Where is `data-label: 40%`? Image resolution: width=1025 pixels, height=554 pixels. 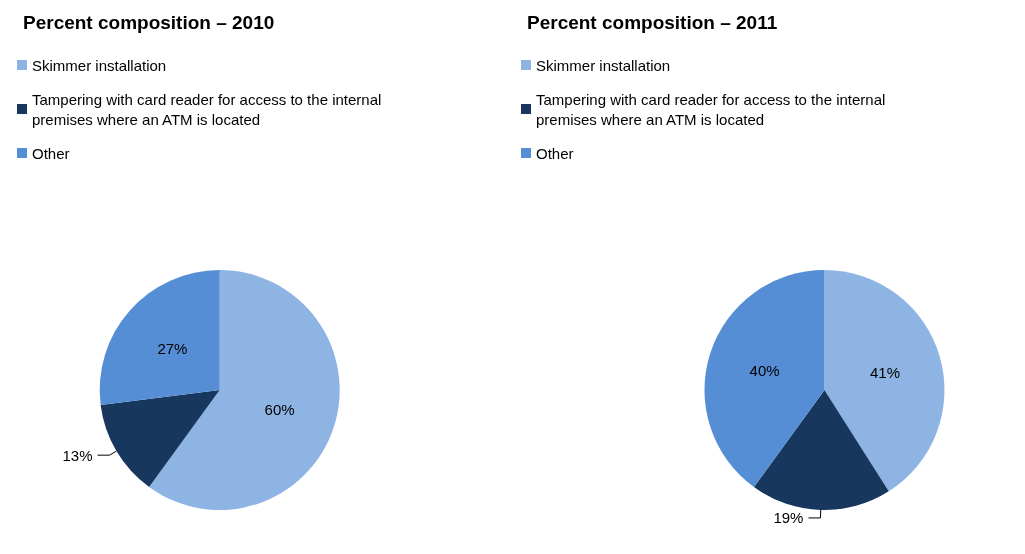 data-label: 40% is located at coordinates (764, 371).